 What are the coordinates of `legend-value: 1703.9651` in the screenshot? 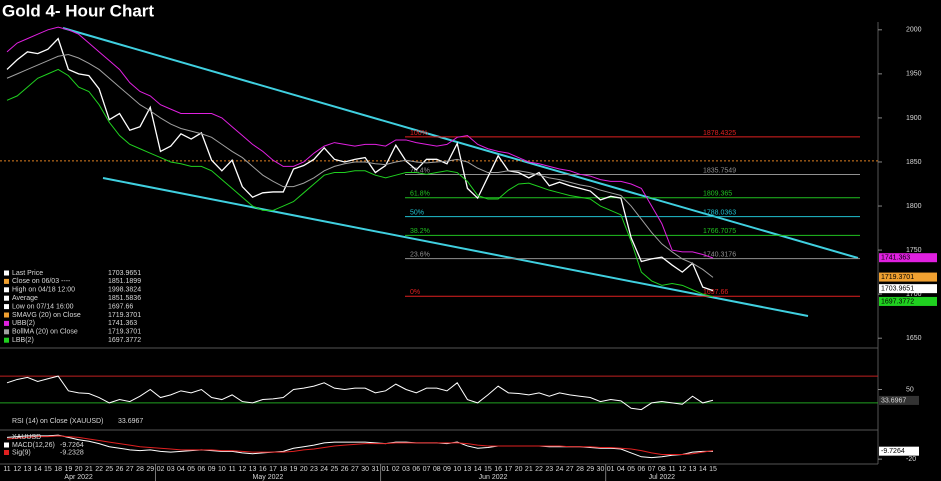 It's located at (124, 273).